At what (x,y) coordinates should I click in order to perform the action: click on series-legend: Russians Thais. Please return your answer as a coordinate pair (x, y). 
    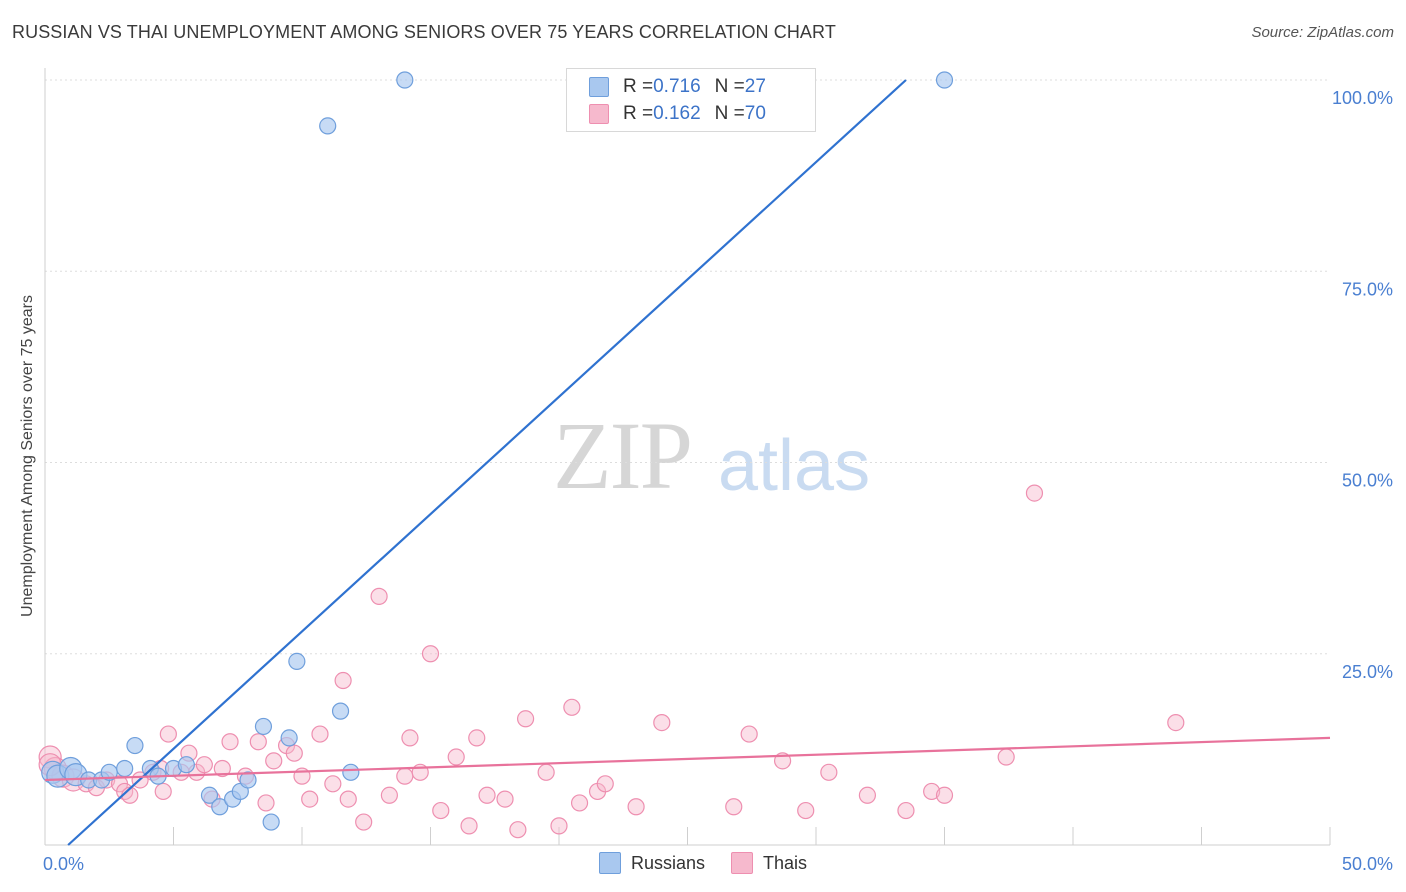
    Looking at the image, I should click on (703, 863).